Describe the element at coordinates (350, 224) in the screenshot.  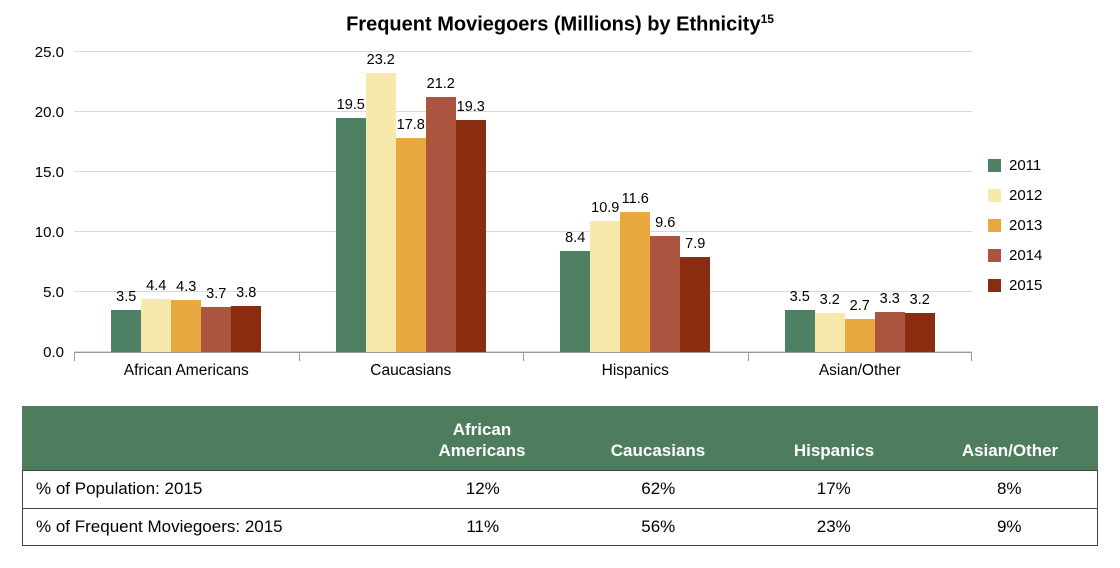
I see `bar-2011-caucasians: 19.5` at that location.